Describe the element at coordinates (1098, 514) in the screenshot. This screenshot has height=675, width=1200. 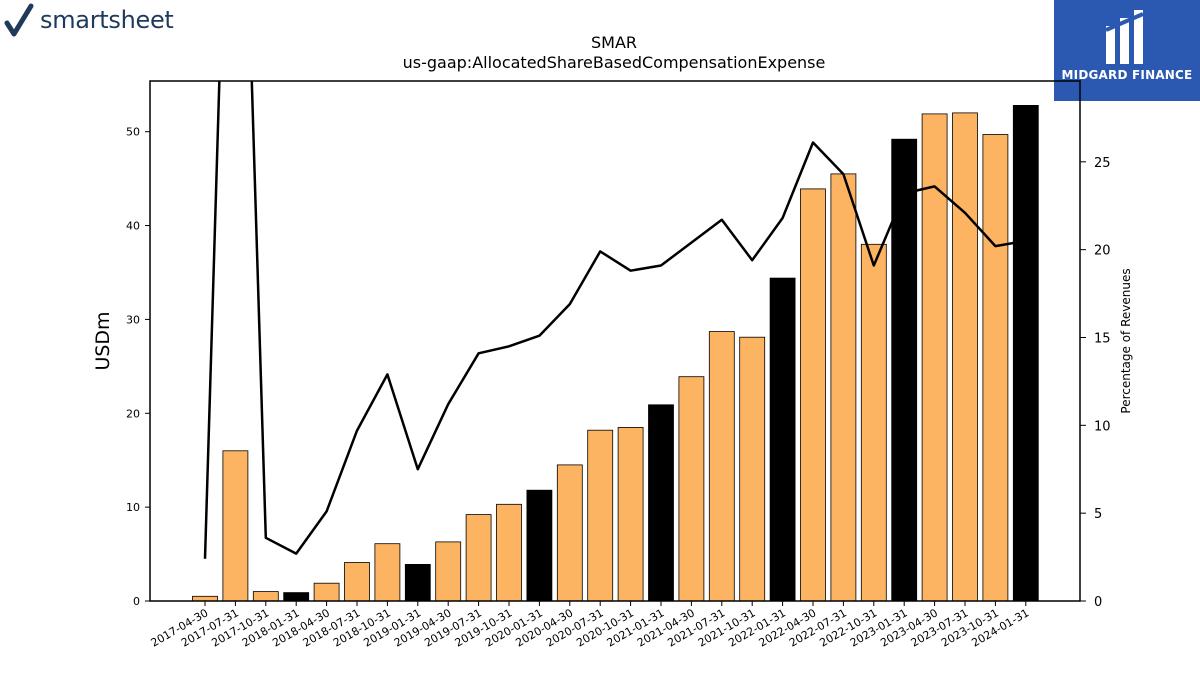
I see `y2-tick-label: 5` at that location.